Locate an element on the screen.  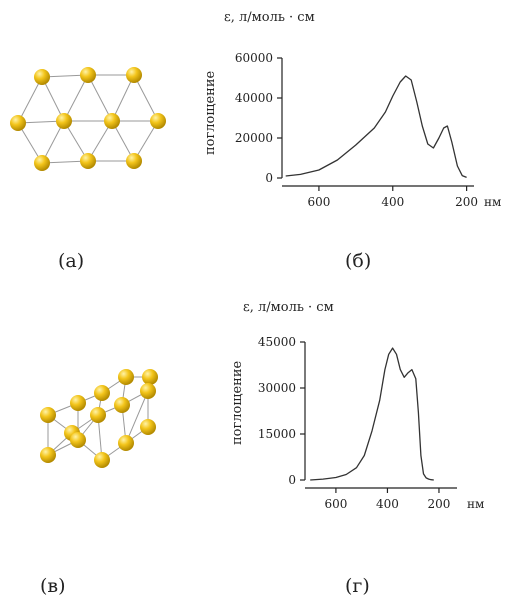
caption-d: (г) is located at coordinates (357, 586).